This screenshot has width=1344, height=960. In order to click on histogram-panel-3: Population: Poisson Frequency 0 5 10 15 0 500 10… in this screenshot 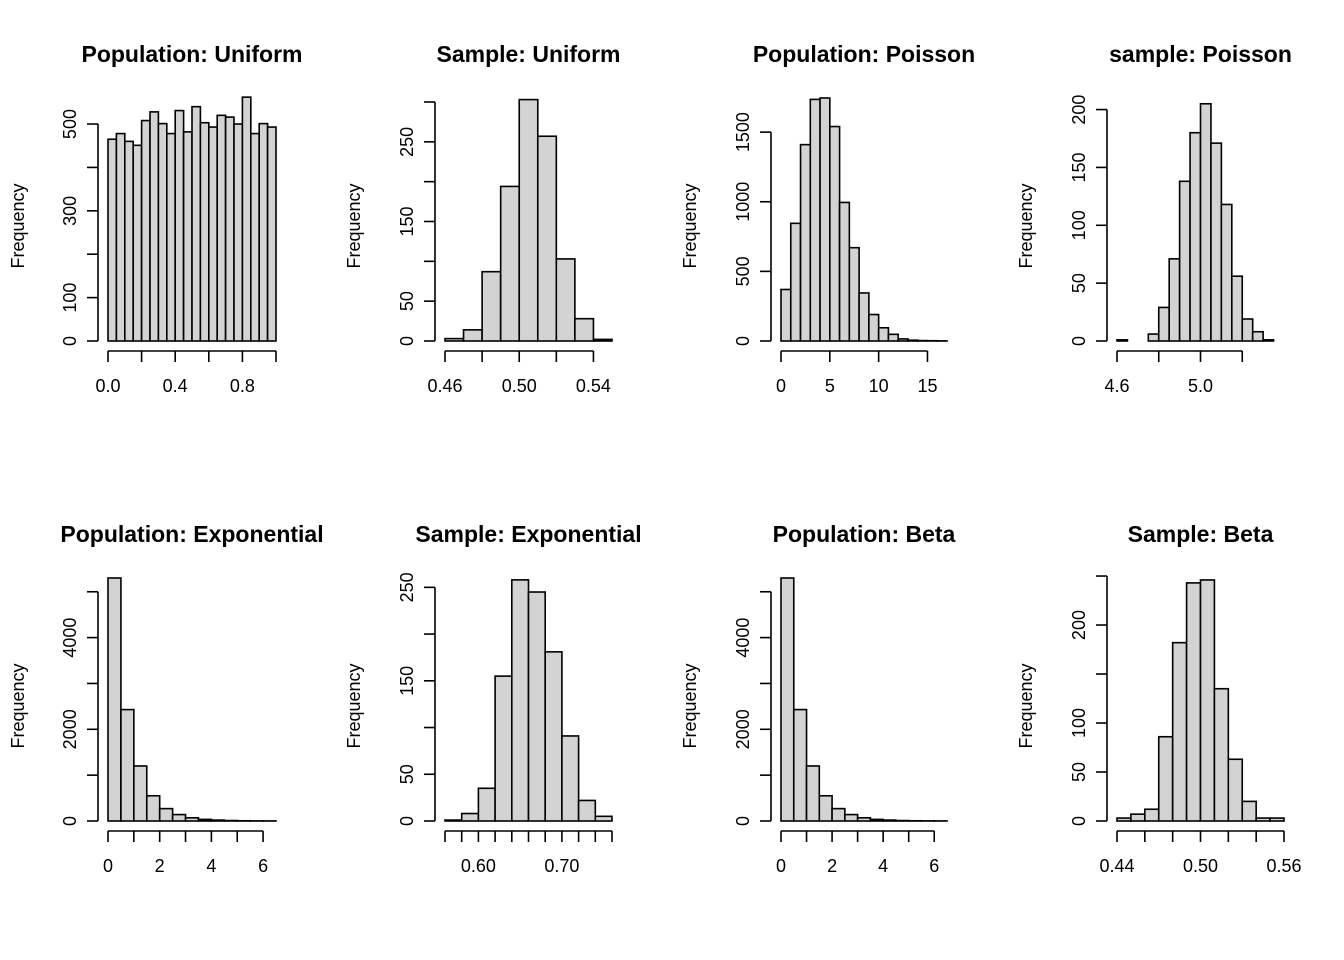, I will do `click(827, 218)`.